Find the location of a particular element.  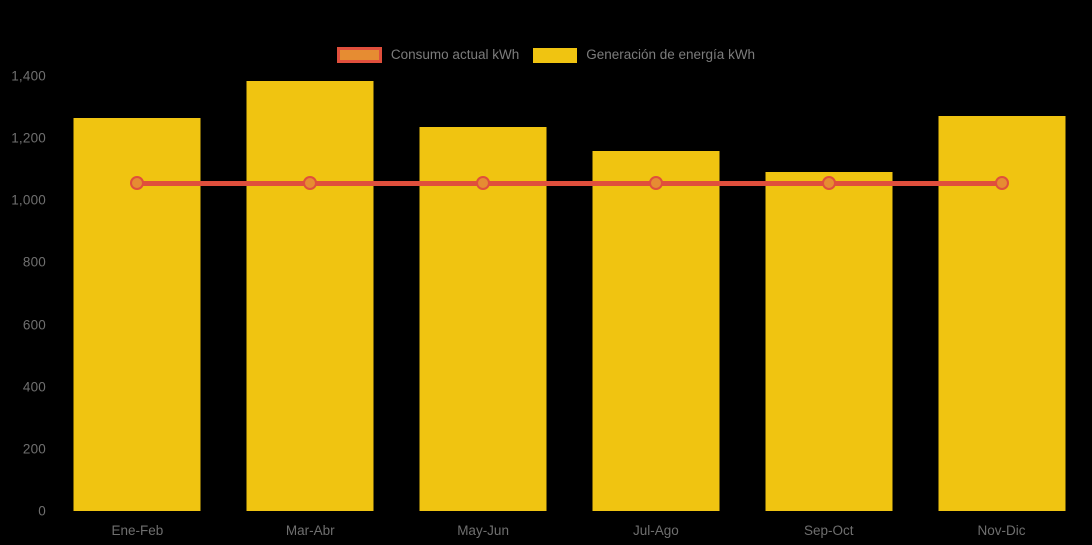

y-axis-label: 1,400 is located at coordinates (28, 76).